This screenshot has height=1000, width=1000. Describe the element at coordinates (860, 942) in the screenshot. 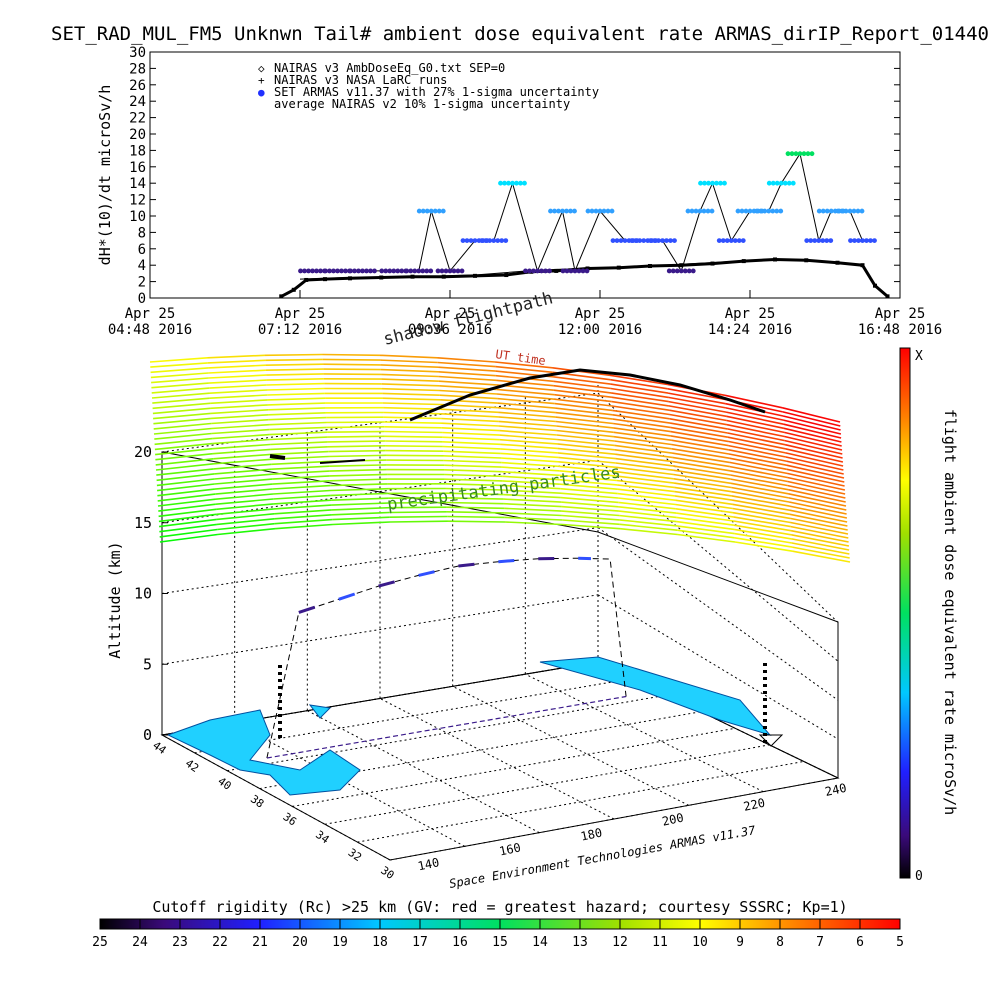

I see `colorbar-tick-label: 6` at that location.